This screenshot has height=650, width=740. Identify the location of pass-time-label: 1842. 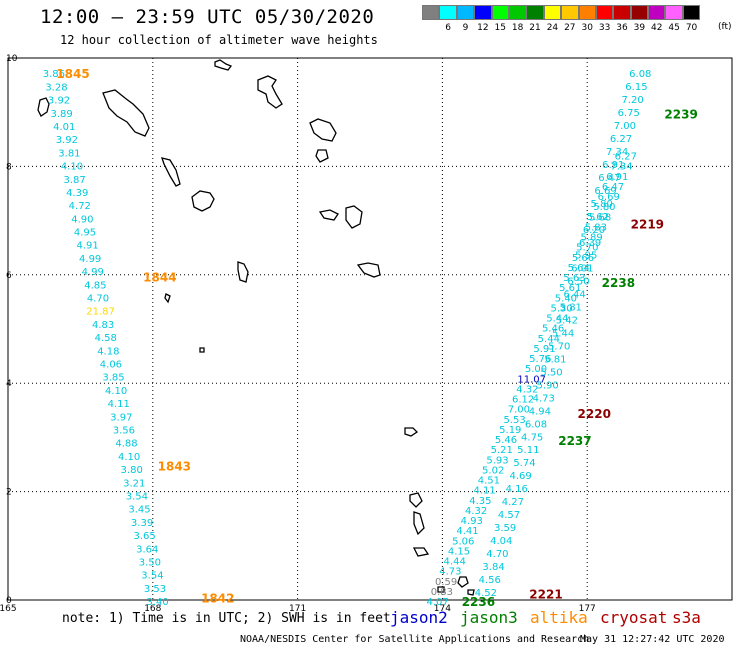
(217, 598).